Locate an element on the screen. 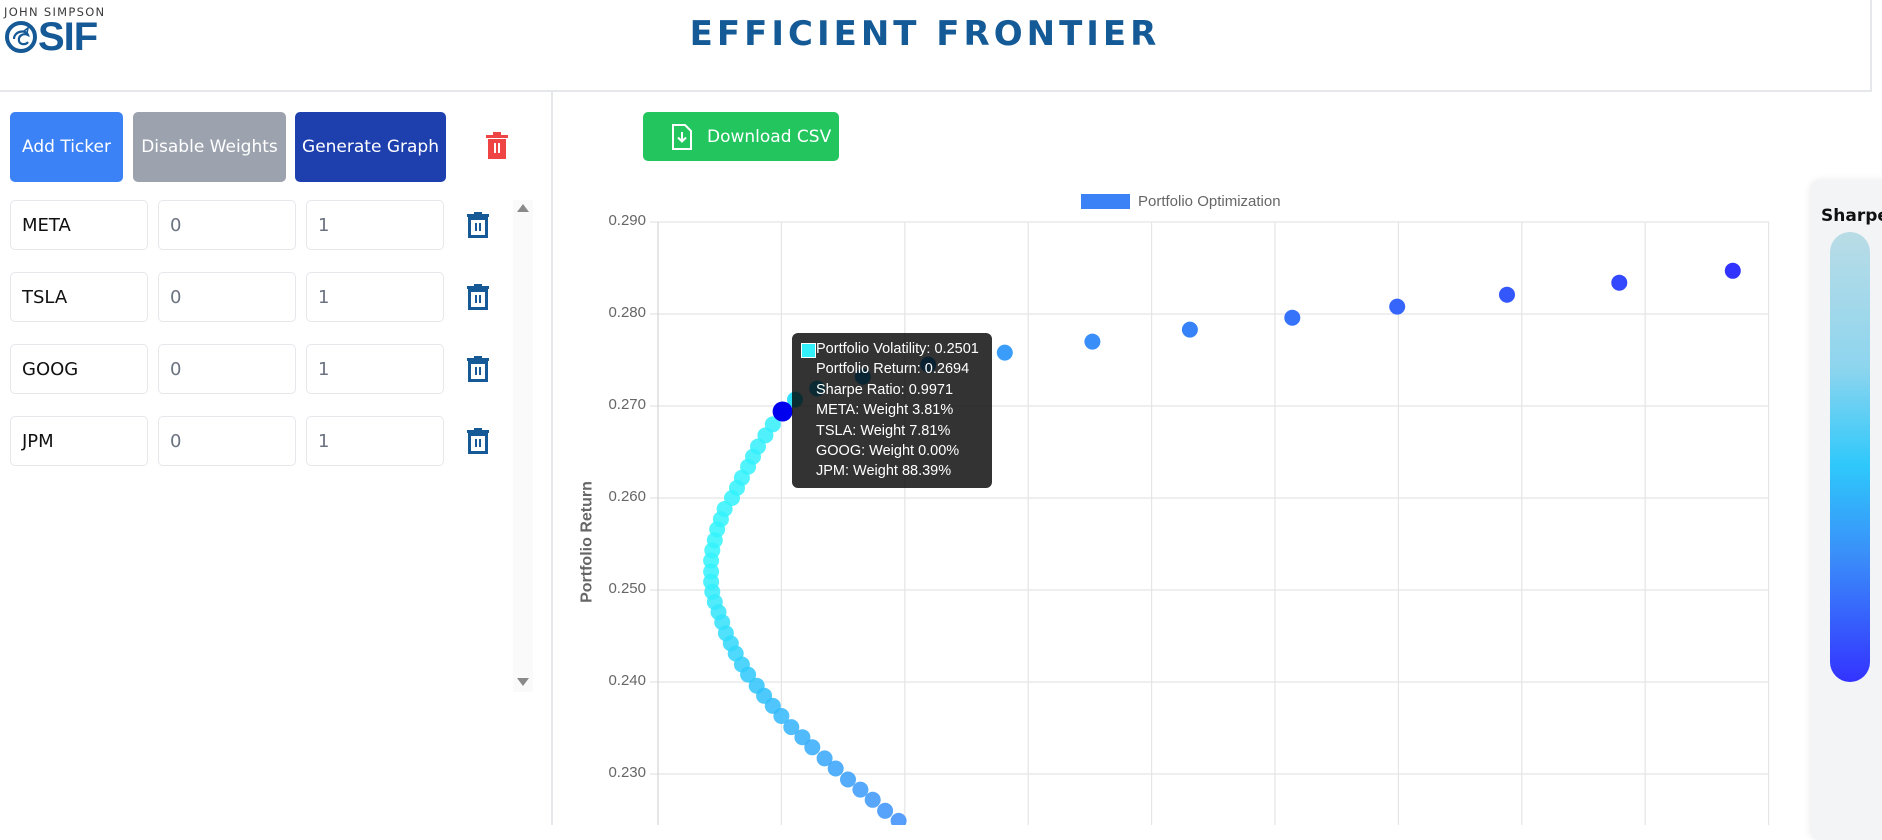  sharpe-gradient-bar is located at coordinates (1850, 457).